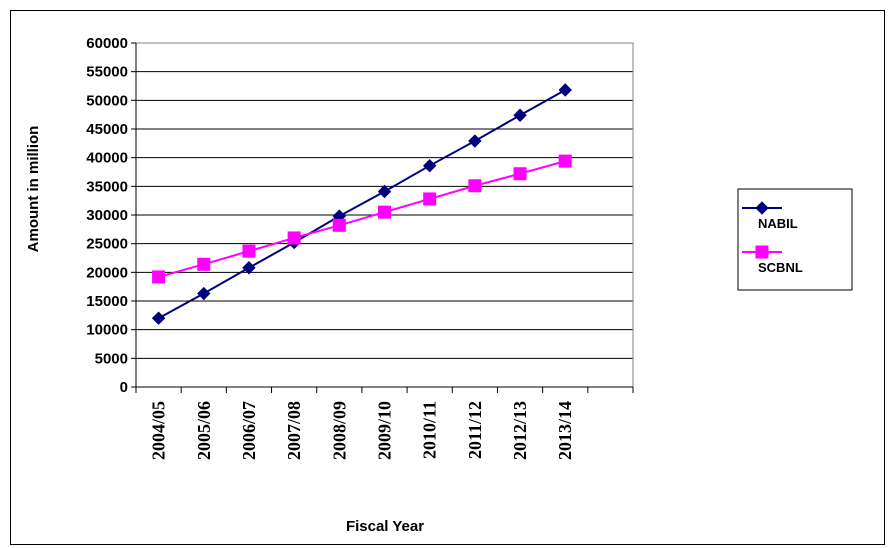 The height and width of the screenshot is (548, 895). Describe the element at coordinates (520, 430) in the screenshot. I see `x-tick-label: 2012/13` at that location.